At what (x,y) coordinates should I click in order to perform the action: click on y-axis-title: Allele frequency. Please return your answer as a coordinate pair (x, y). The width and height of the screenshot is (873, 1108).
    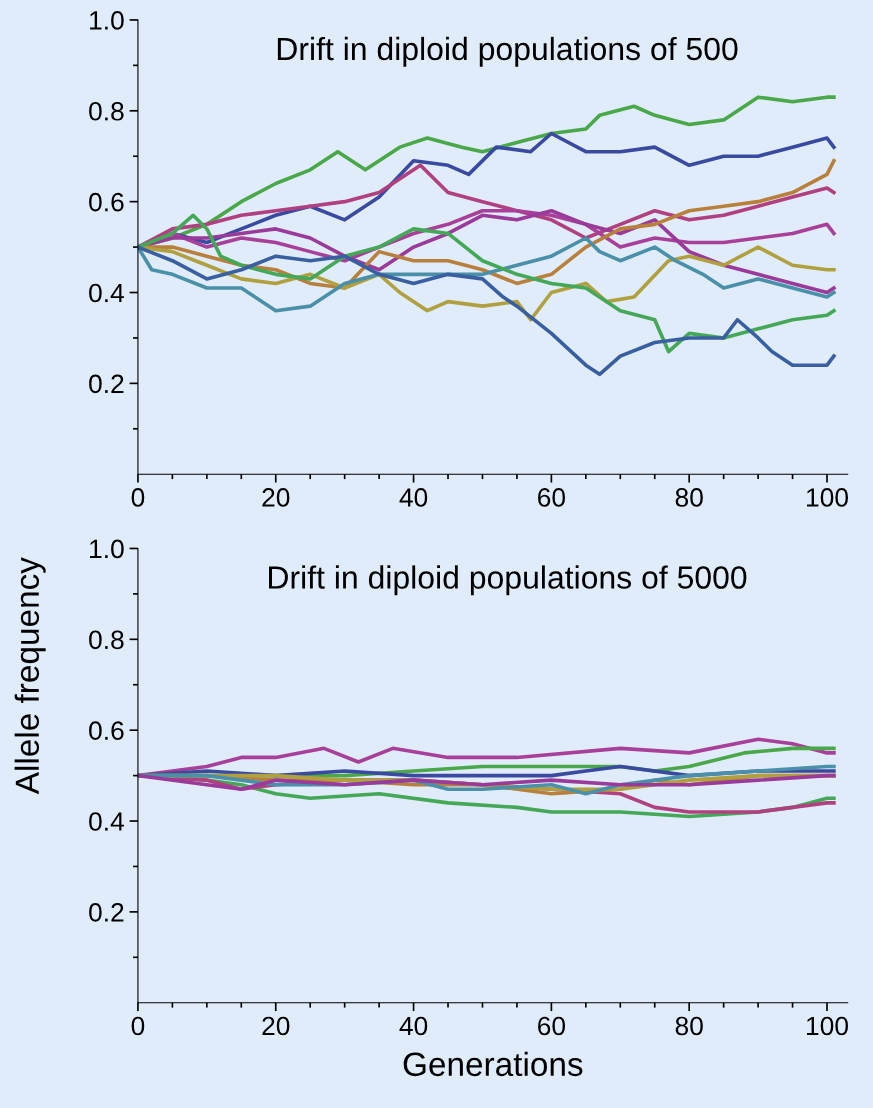
    Looking at the image, I should click on (30, 676).